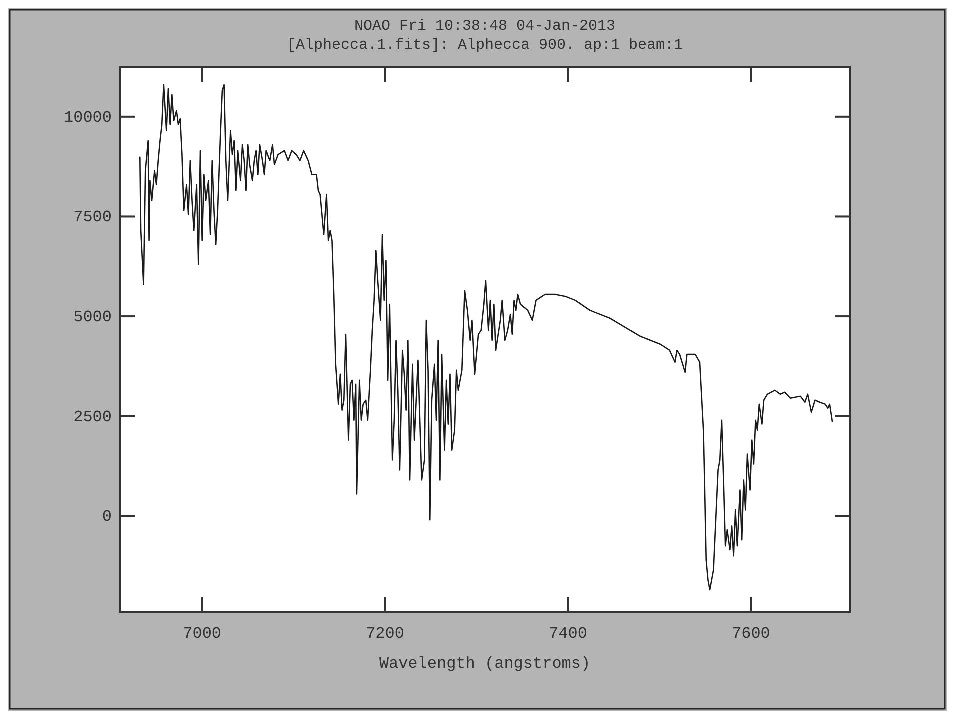  Describe the element at coordinates (751, 634) in the screenshot. I see `x-tick-label: 7600` at that location.